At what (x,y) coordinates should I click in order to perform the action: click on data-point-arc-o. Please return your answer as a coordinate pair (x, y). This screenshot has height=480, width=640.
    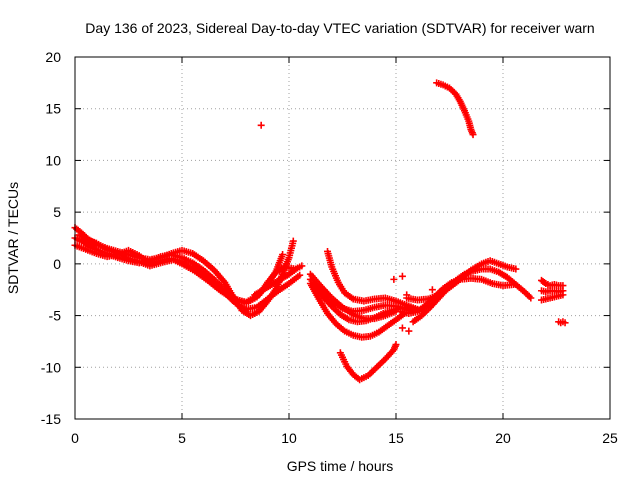
    Looking at the image, I should click on (544, 282).